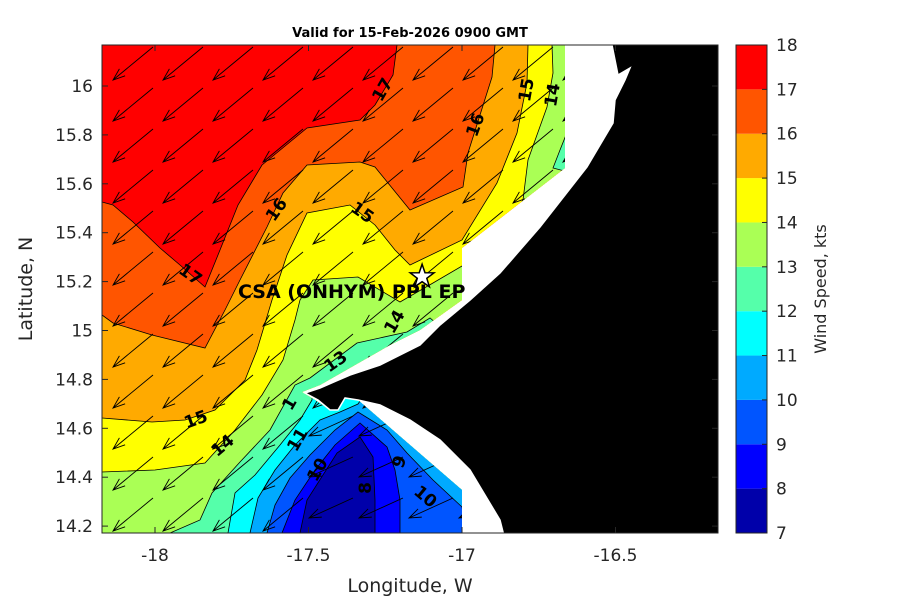  What do you see at coordinates (74, 185) in the screenshot?
I see `y-tick-label: 15.6` at bounding box center [74, 185].